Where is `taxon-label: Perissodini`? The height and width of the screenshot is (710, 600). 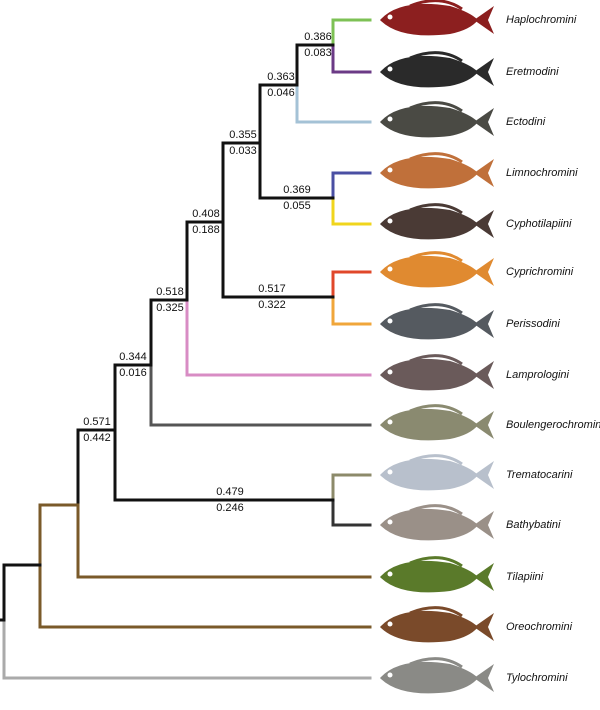 taxon-label: Perissodini is located at coordinates (533, 324).